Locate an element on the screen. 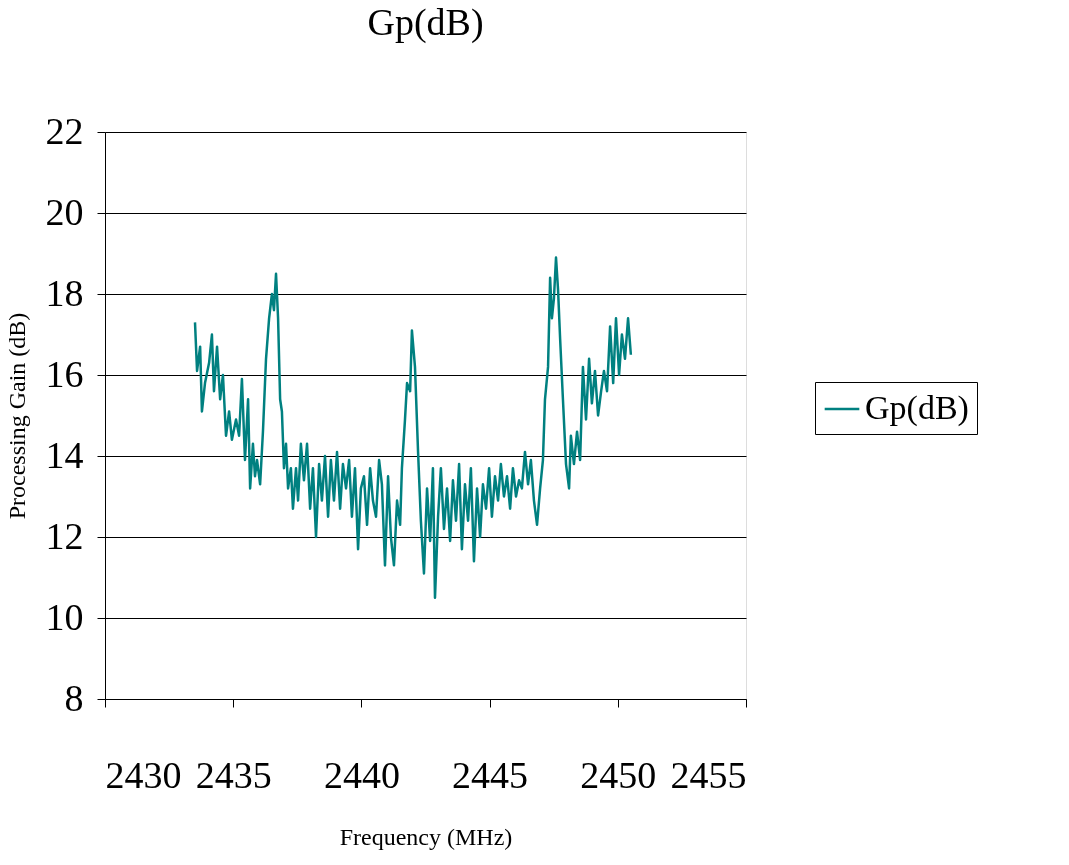 This screenshot has width=1069, height=865. x-tick-label: 2440 is located at coordinates (361, 774).